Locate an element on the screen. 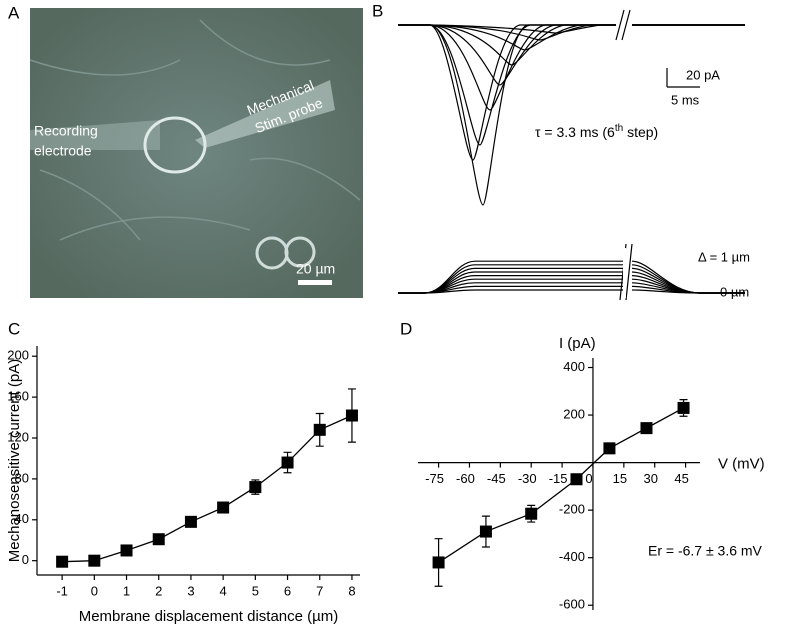 The width and height of the screenshot is (800, 629). texture is located at coordinates (195, 130).